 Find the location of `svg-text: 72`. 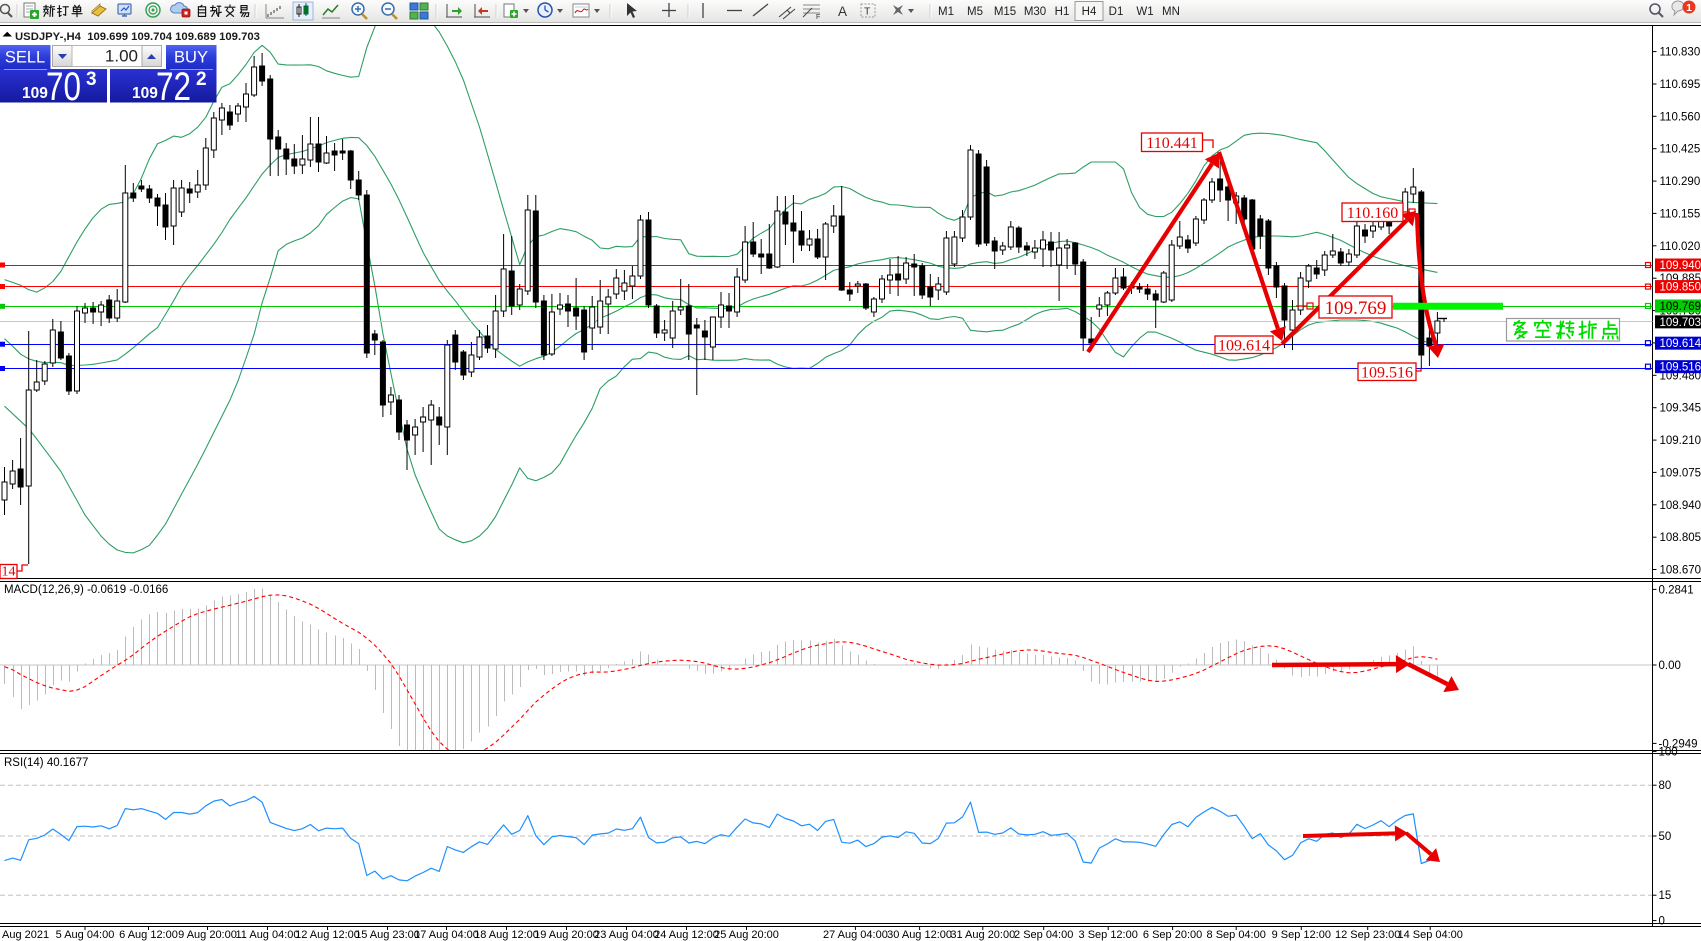

svg-text: 72 is located at coordinates (173, 87).